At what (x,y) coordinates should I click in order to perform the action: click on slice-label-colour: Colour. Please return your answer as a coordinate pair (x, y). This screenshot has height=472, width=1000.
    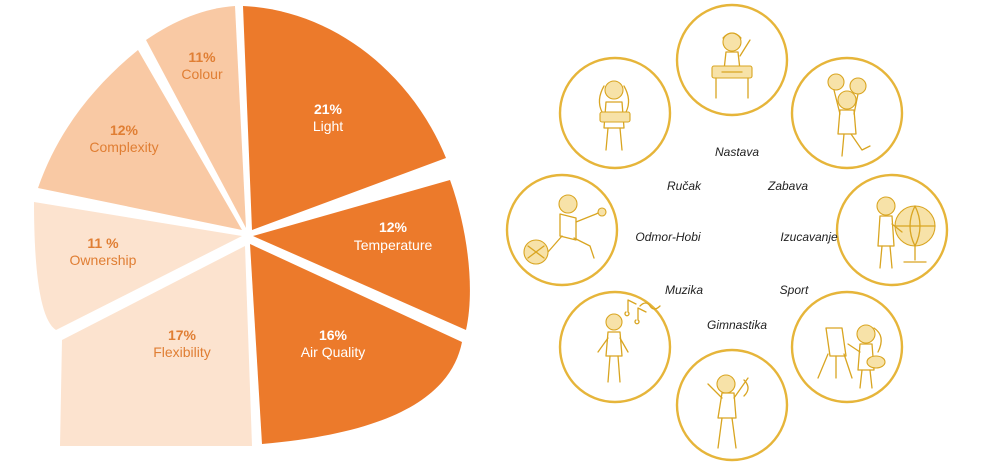
    Looking at the image, I should click on (202, 74).